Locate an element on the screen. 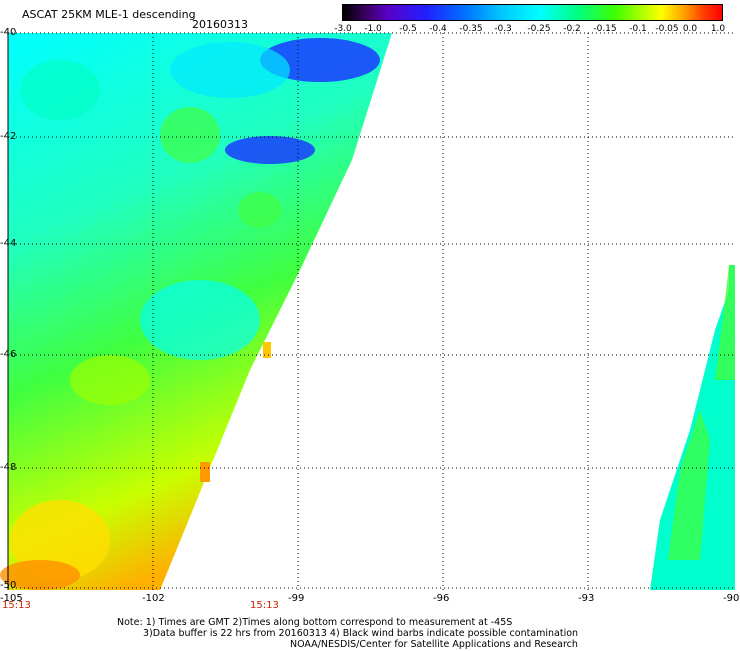 This screenshot has width=740, height=651. colorbar is located at coordinates (532, 12).